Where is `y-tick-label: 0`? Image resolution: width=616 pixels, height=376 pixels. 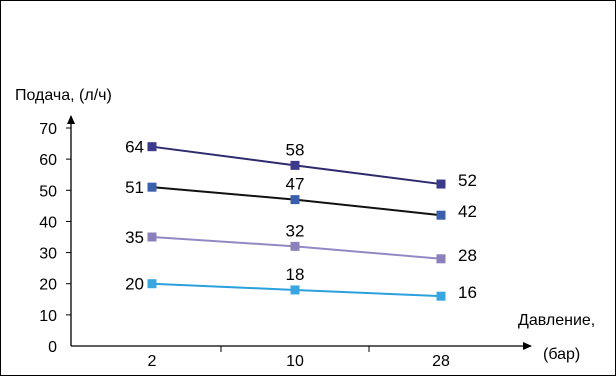
y-tick-label: 0 is located at coordinates (52, 347).